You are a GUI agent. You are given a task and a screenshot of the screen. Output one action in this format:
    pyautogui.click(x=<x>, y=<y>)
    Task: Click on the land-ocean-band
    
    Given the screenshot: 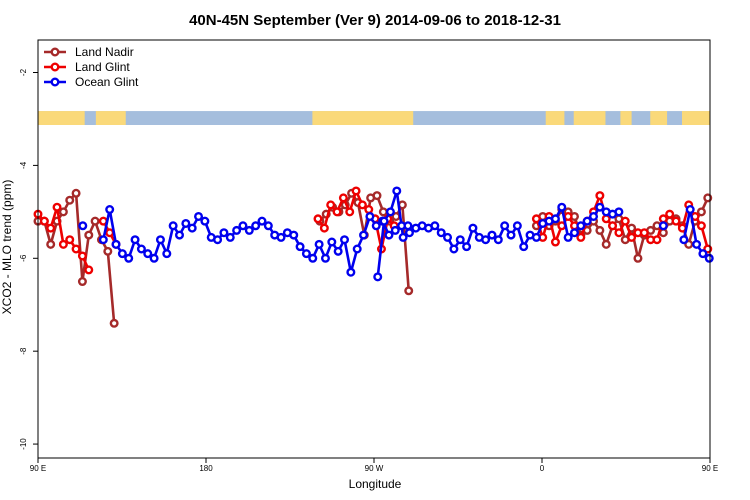 What is the action you would take?
    pyautogui.click(x=374, y=118)
    